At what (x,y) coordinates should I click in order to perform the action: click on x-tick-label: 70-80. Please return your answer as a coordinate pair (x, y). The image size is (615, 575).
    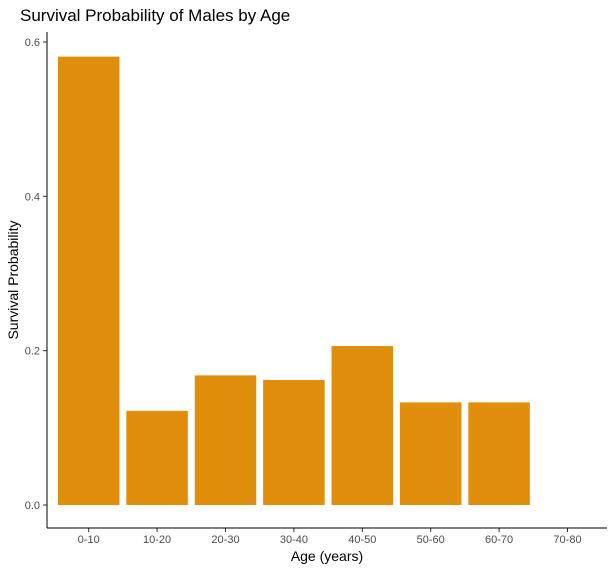
    Looking at the image, I should click on (567, 540).